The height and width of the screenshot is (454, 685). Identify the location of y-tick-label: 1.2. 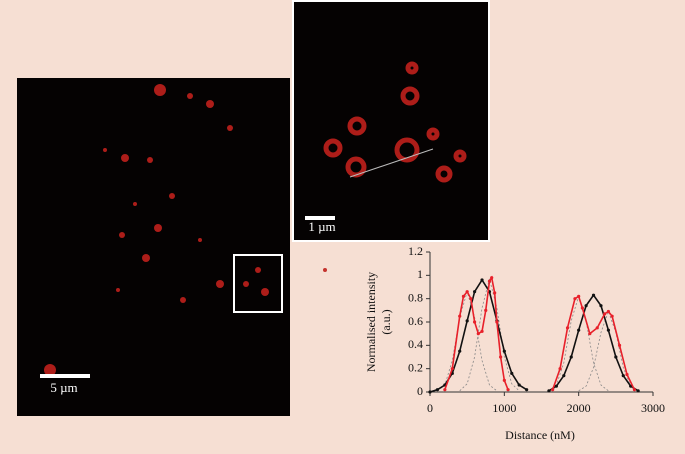
(415, 251).